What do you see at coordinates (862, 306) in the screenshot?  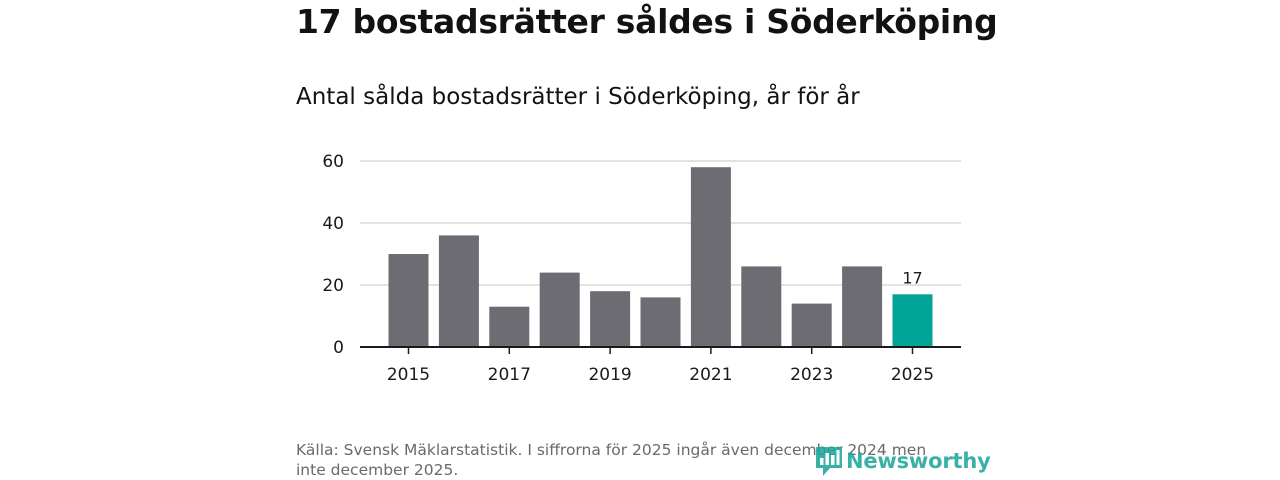 I see `bar-2024` at bounding box center [862, 306].